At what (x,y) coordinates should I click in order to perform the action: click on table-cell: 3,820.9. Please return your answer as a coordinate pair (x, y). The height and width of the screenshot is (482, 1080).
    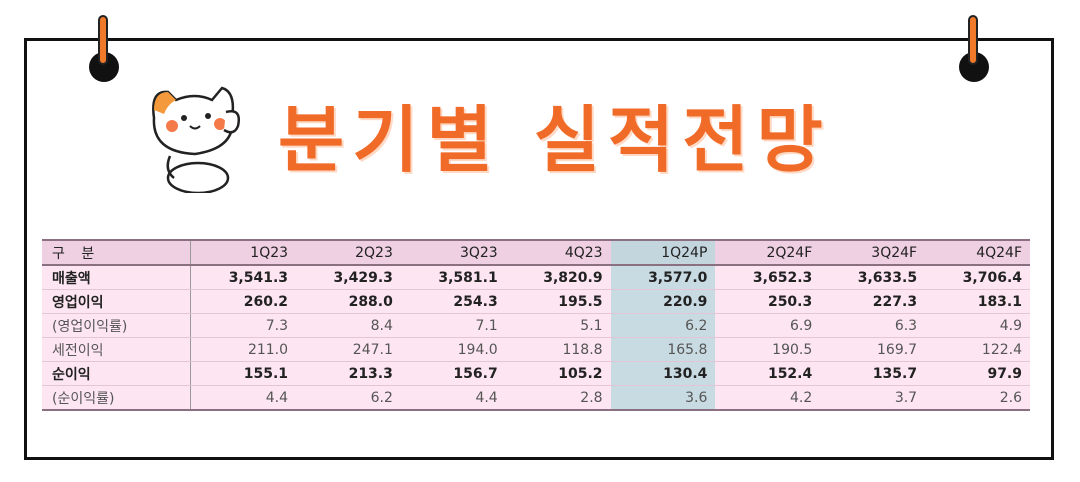
    Looking at the image, I should click on (558, 277).